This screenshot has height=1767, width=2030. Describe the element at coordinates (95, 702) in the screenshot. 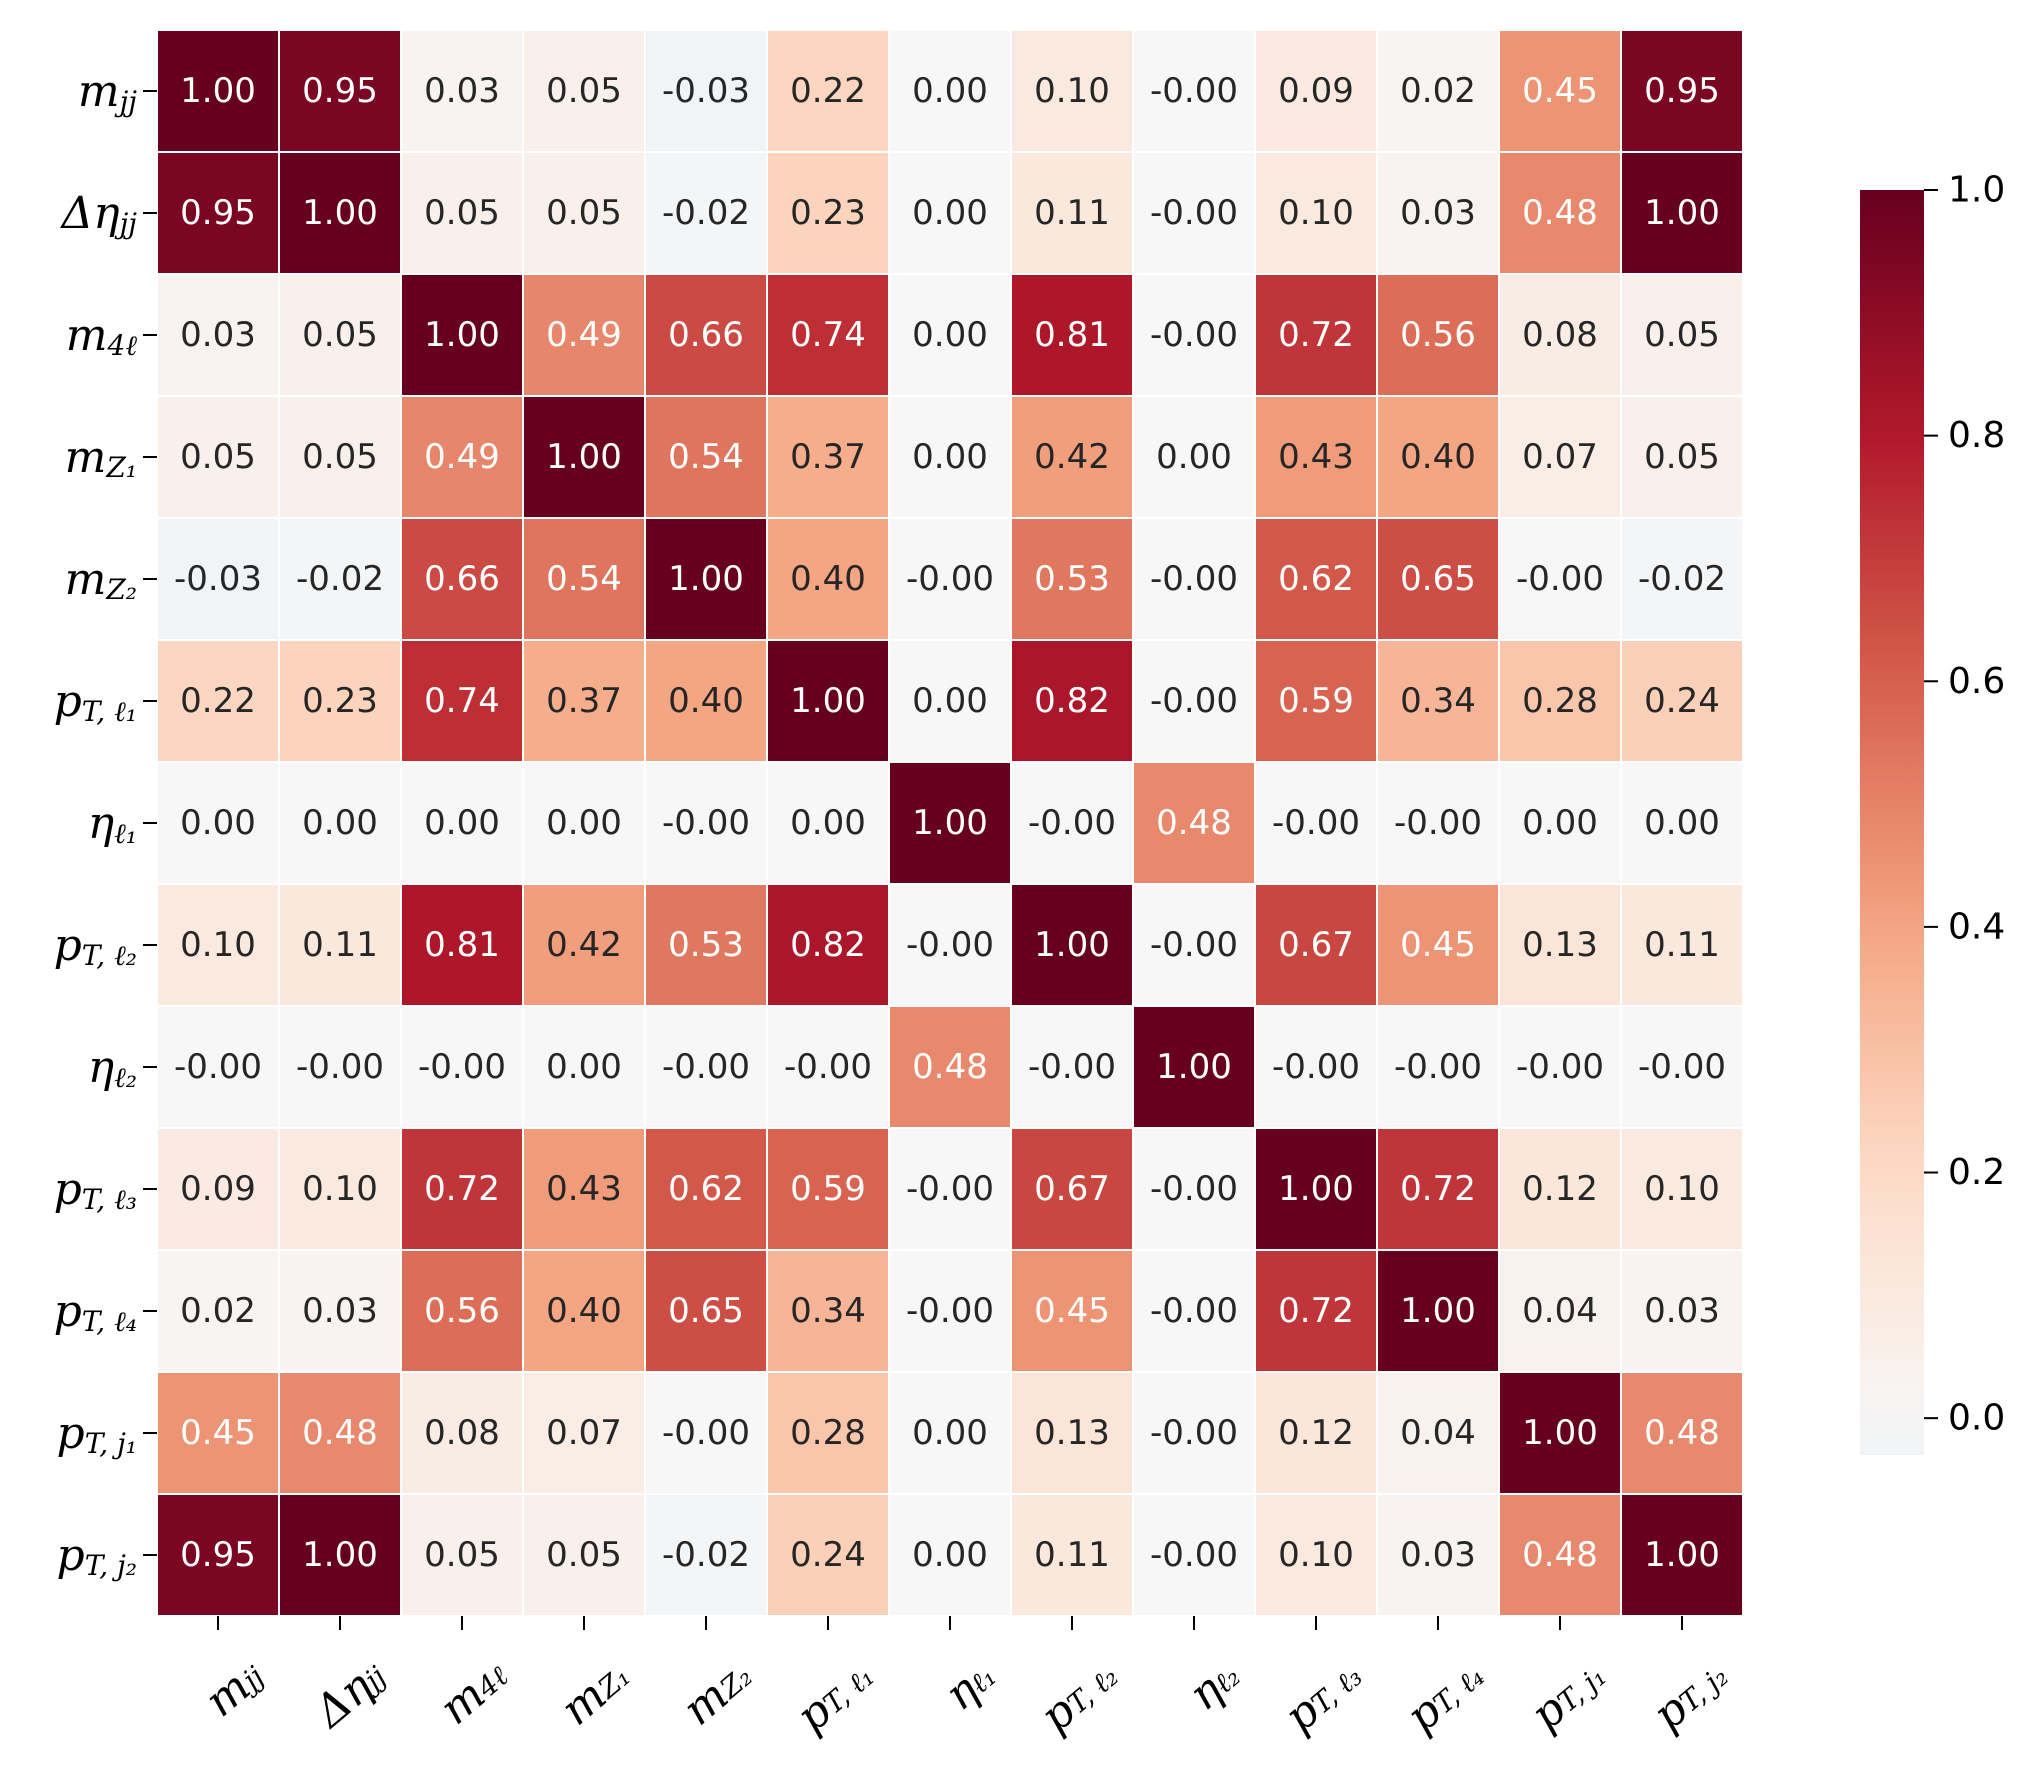

I see `row-label: pT, ℓ₁` at that location.